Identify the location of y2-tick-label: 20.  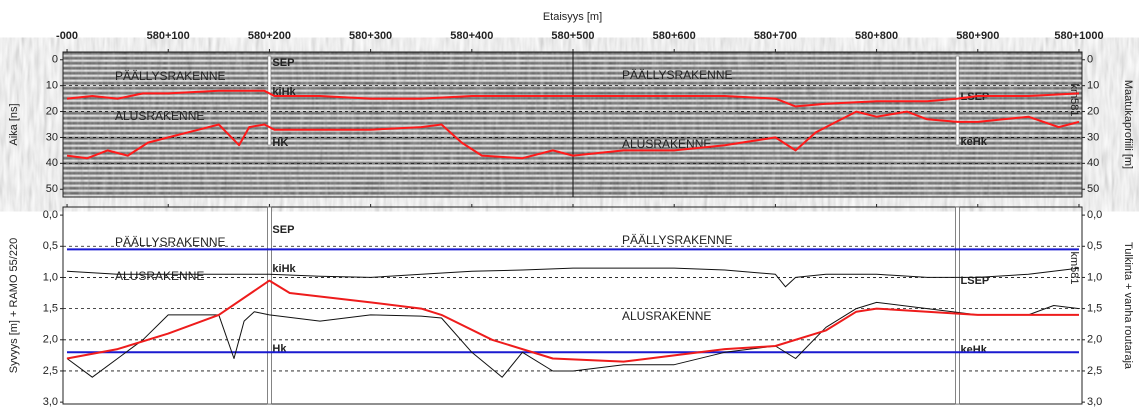
(1093, 111).